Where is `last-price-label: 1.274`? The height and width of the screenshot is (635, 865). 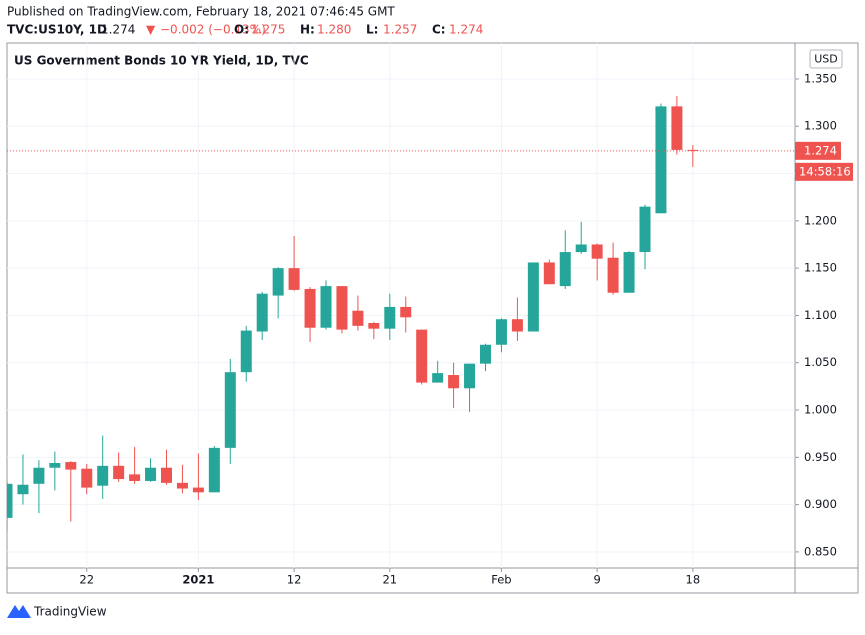 last-price-label: 1.274 is located at coordinates (820, 150).